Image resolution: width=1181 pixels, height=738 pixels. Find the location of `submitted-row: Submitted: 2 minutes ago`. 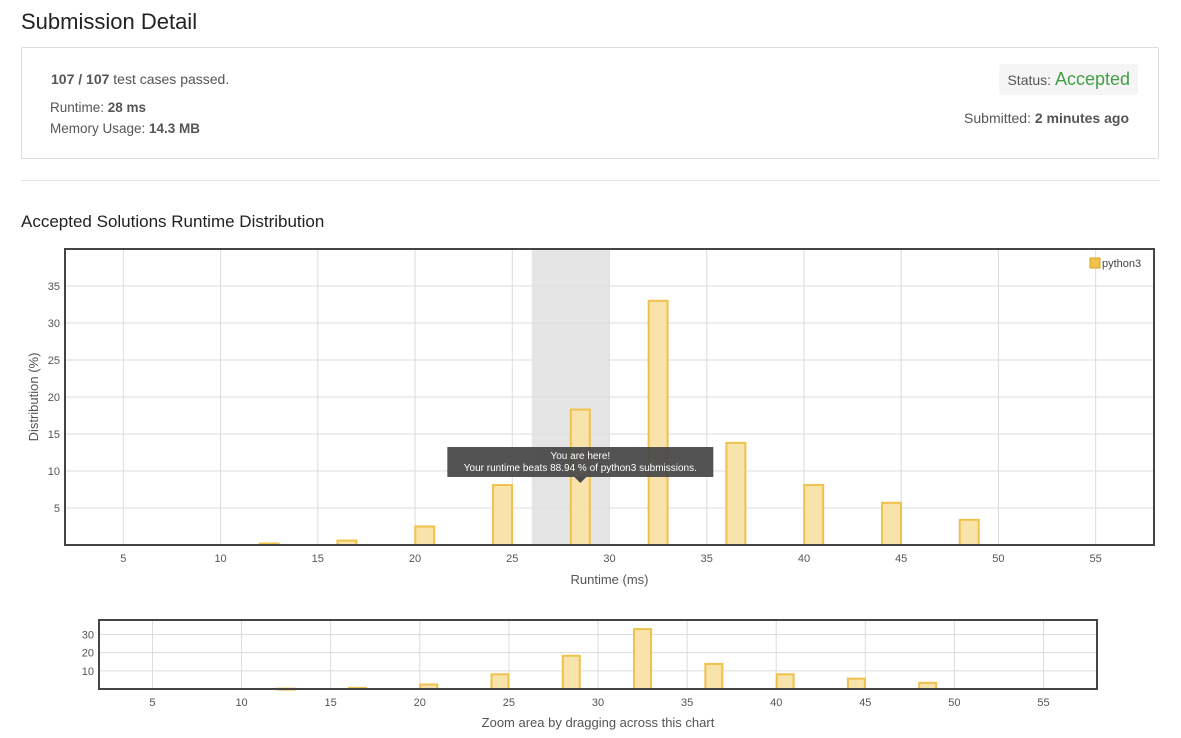

submitted-row: Submitted: 2 minutes ago is located at coordinates (1046, 118).